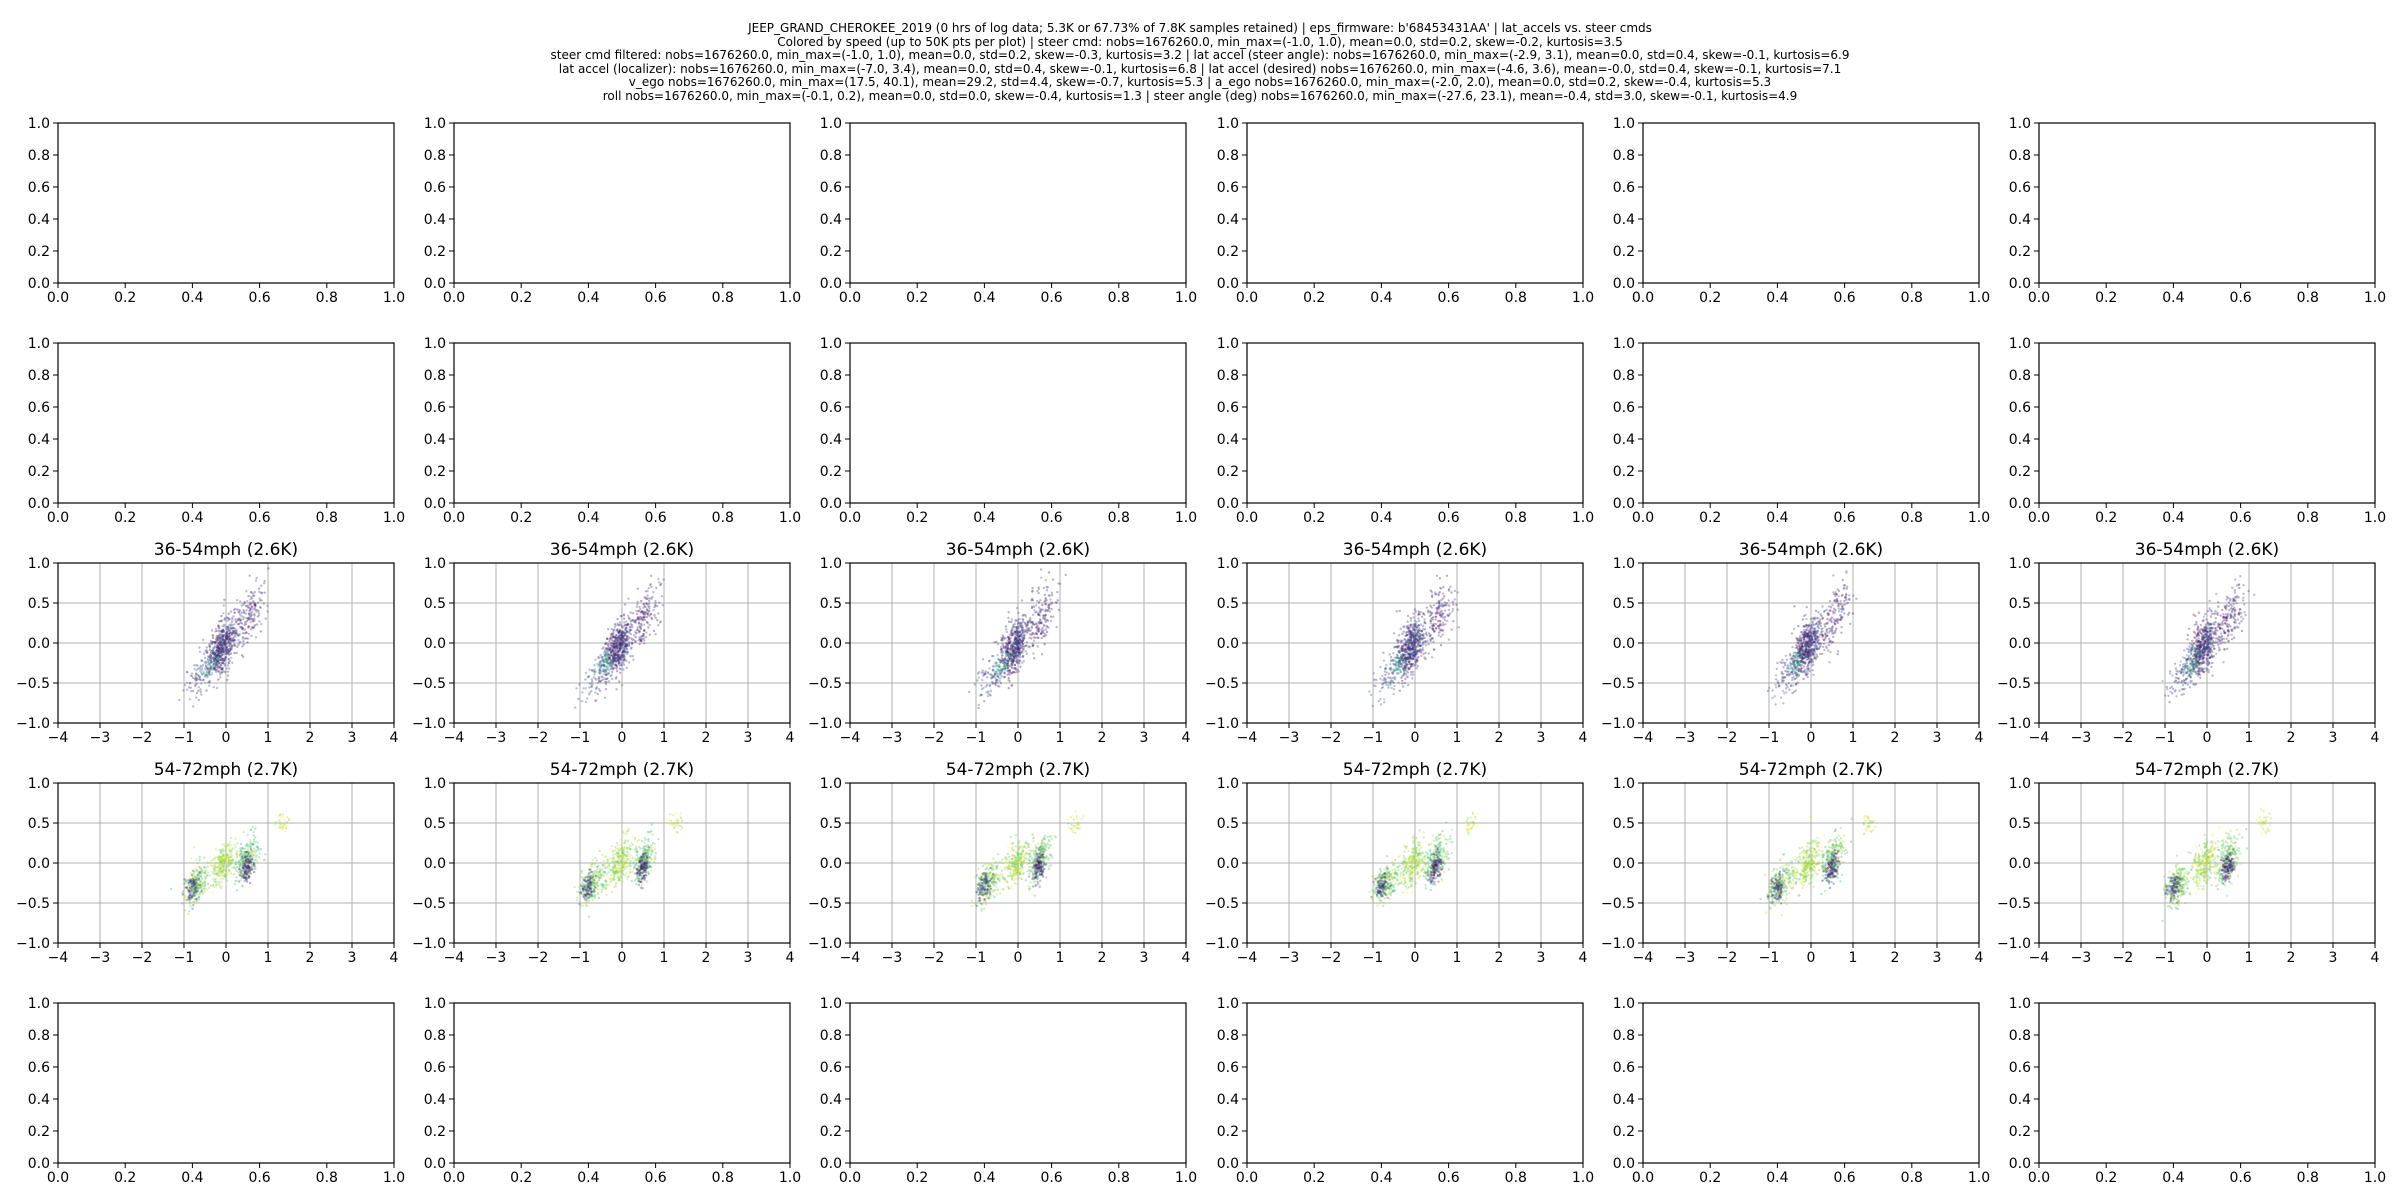  Describe the element at coordinates (1912, 298) in the screenshot. I see `x-tick-label: 0.8` at that location.